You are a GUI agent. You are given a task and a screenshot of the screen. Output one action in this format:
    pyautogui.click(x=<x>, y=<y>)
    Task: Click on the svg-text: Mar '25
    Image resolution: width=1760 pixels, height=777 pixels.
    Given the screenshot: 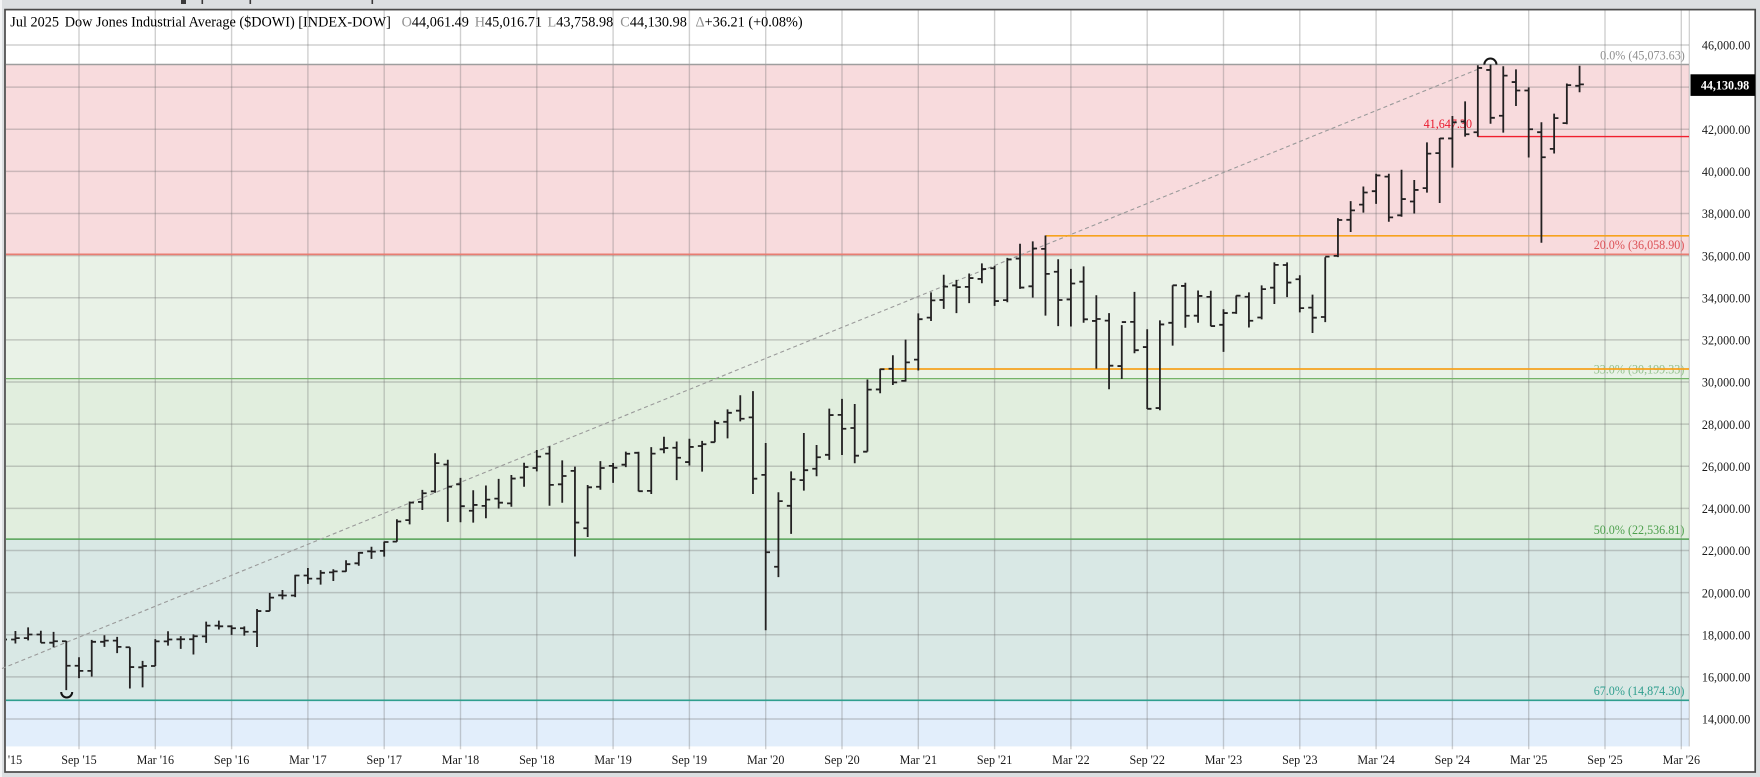 What is the action you would take?
    pyautogui.click(x=1528, y=760)
    